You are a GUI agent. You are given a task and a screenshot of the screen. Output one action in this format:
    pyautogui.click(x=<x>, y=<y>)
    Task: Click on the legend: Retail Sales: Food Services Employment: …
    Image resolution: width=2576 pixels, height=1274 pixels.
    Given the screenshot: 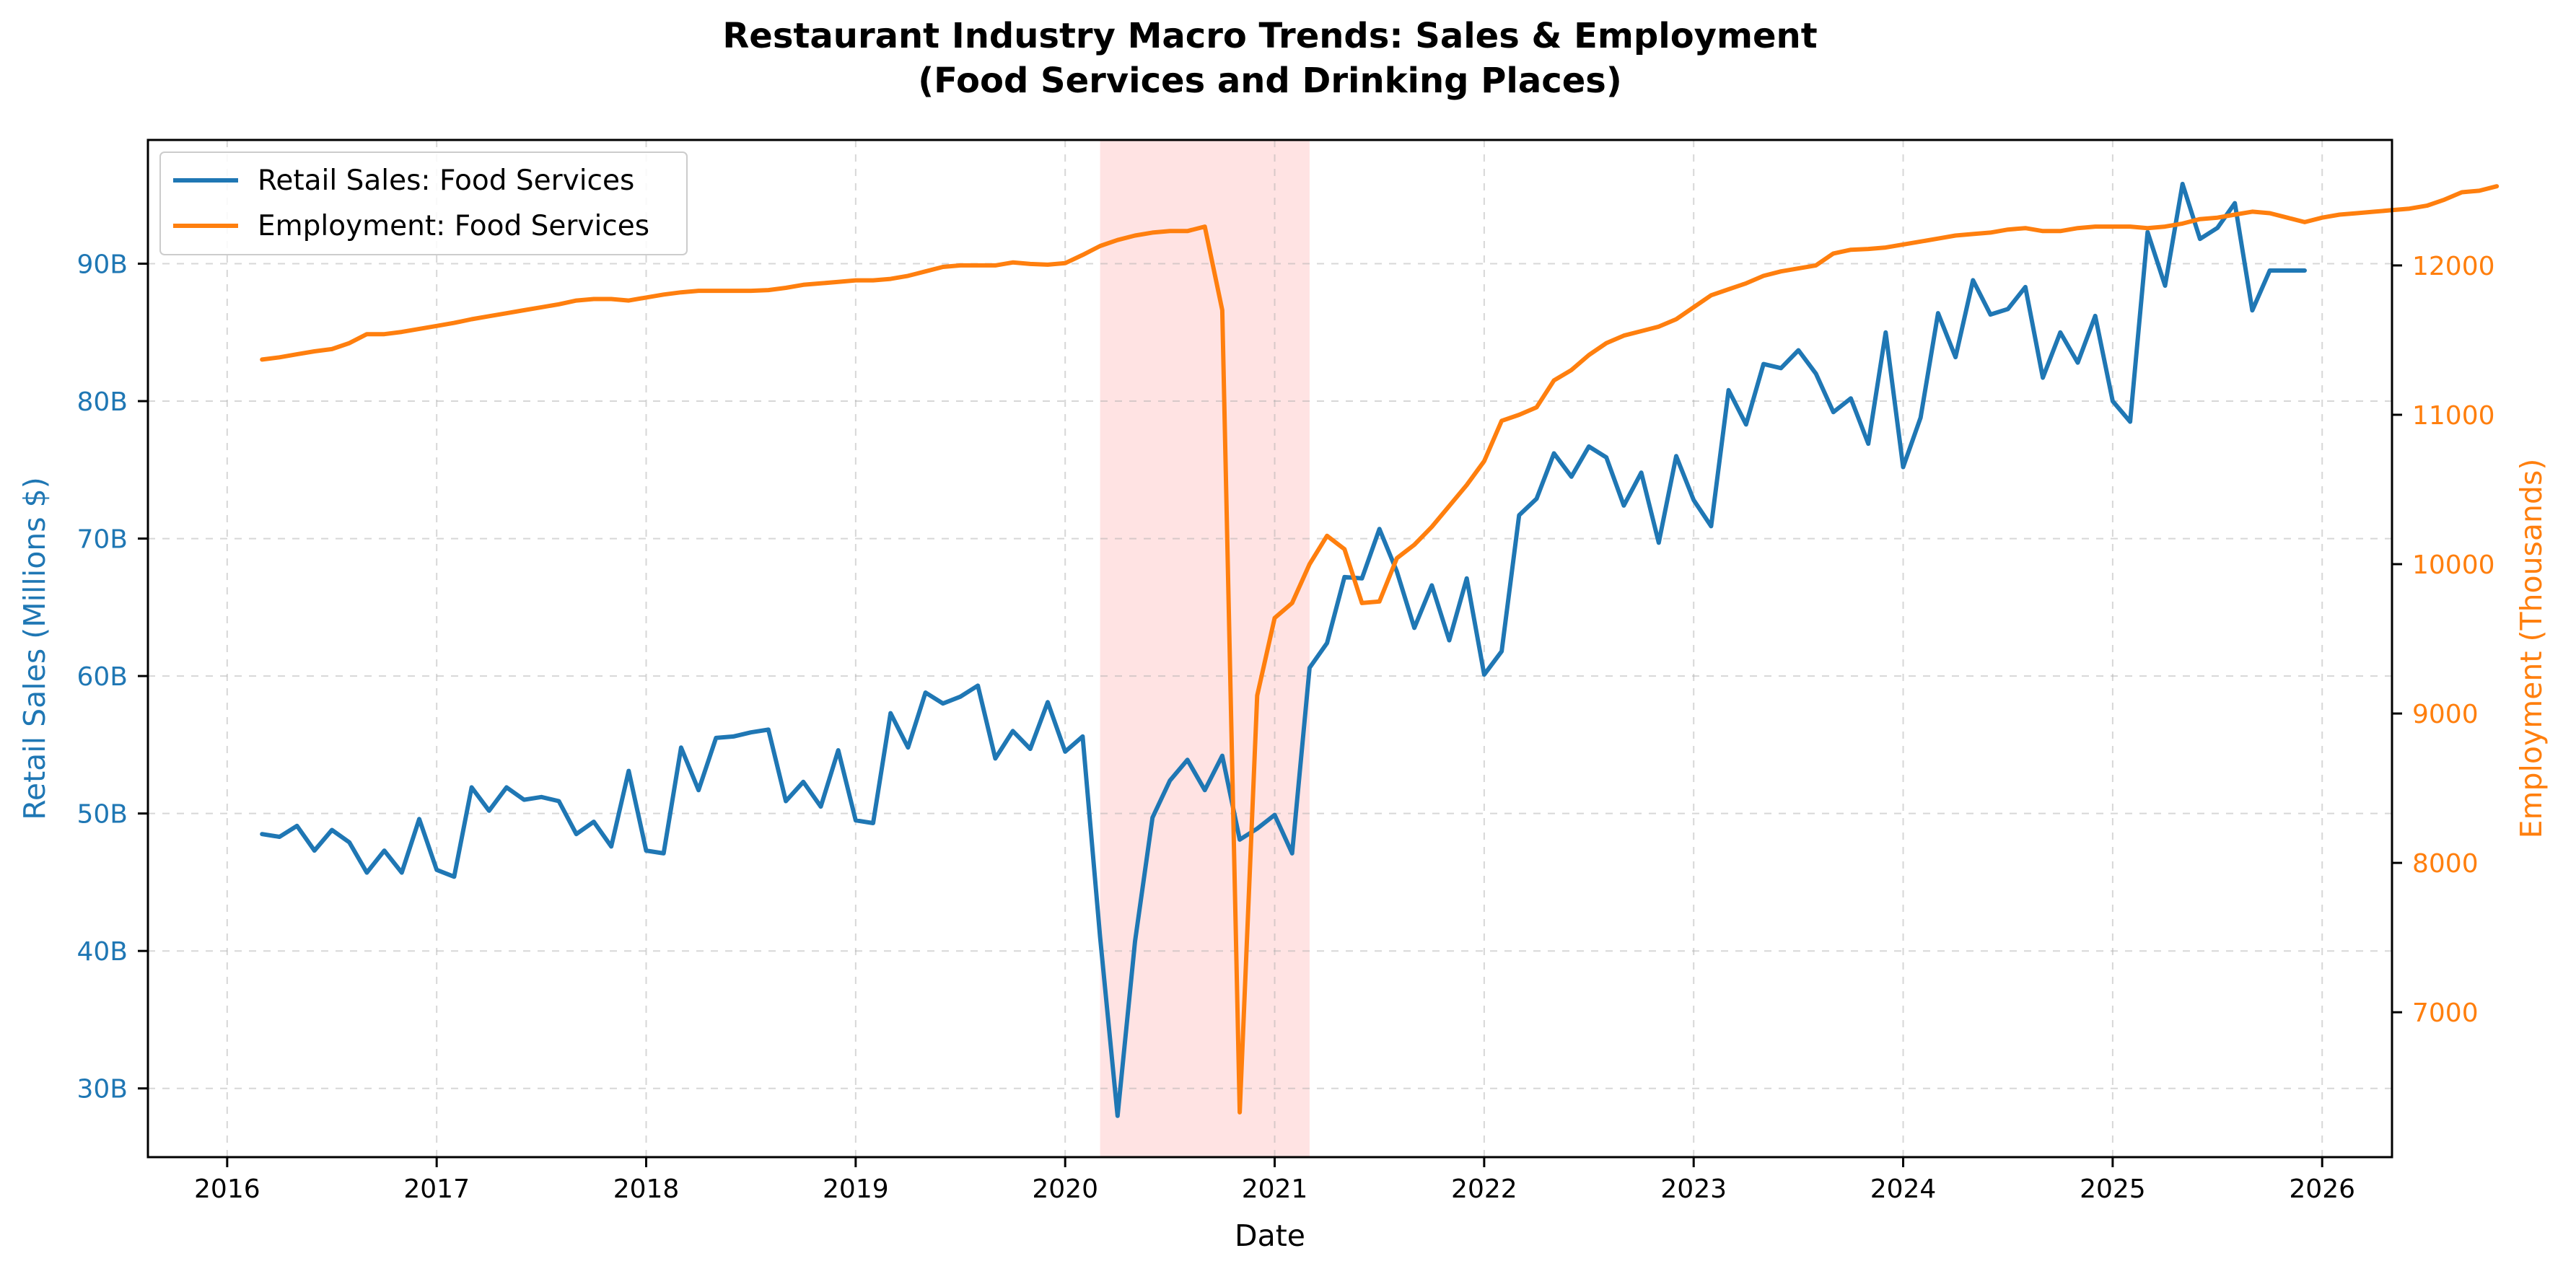 What is the action you would take?
    pyautogui.click(x=423, y=203)
    